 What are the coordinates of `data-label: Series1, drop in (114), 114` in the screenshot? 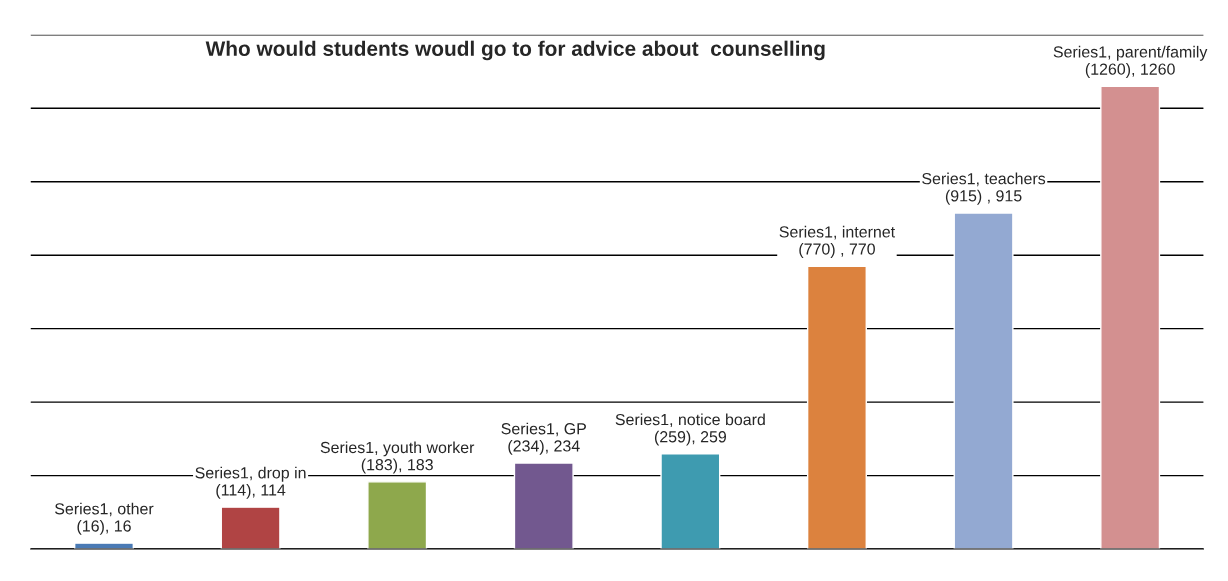 It's located at (250, 482).